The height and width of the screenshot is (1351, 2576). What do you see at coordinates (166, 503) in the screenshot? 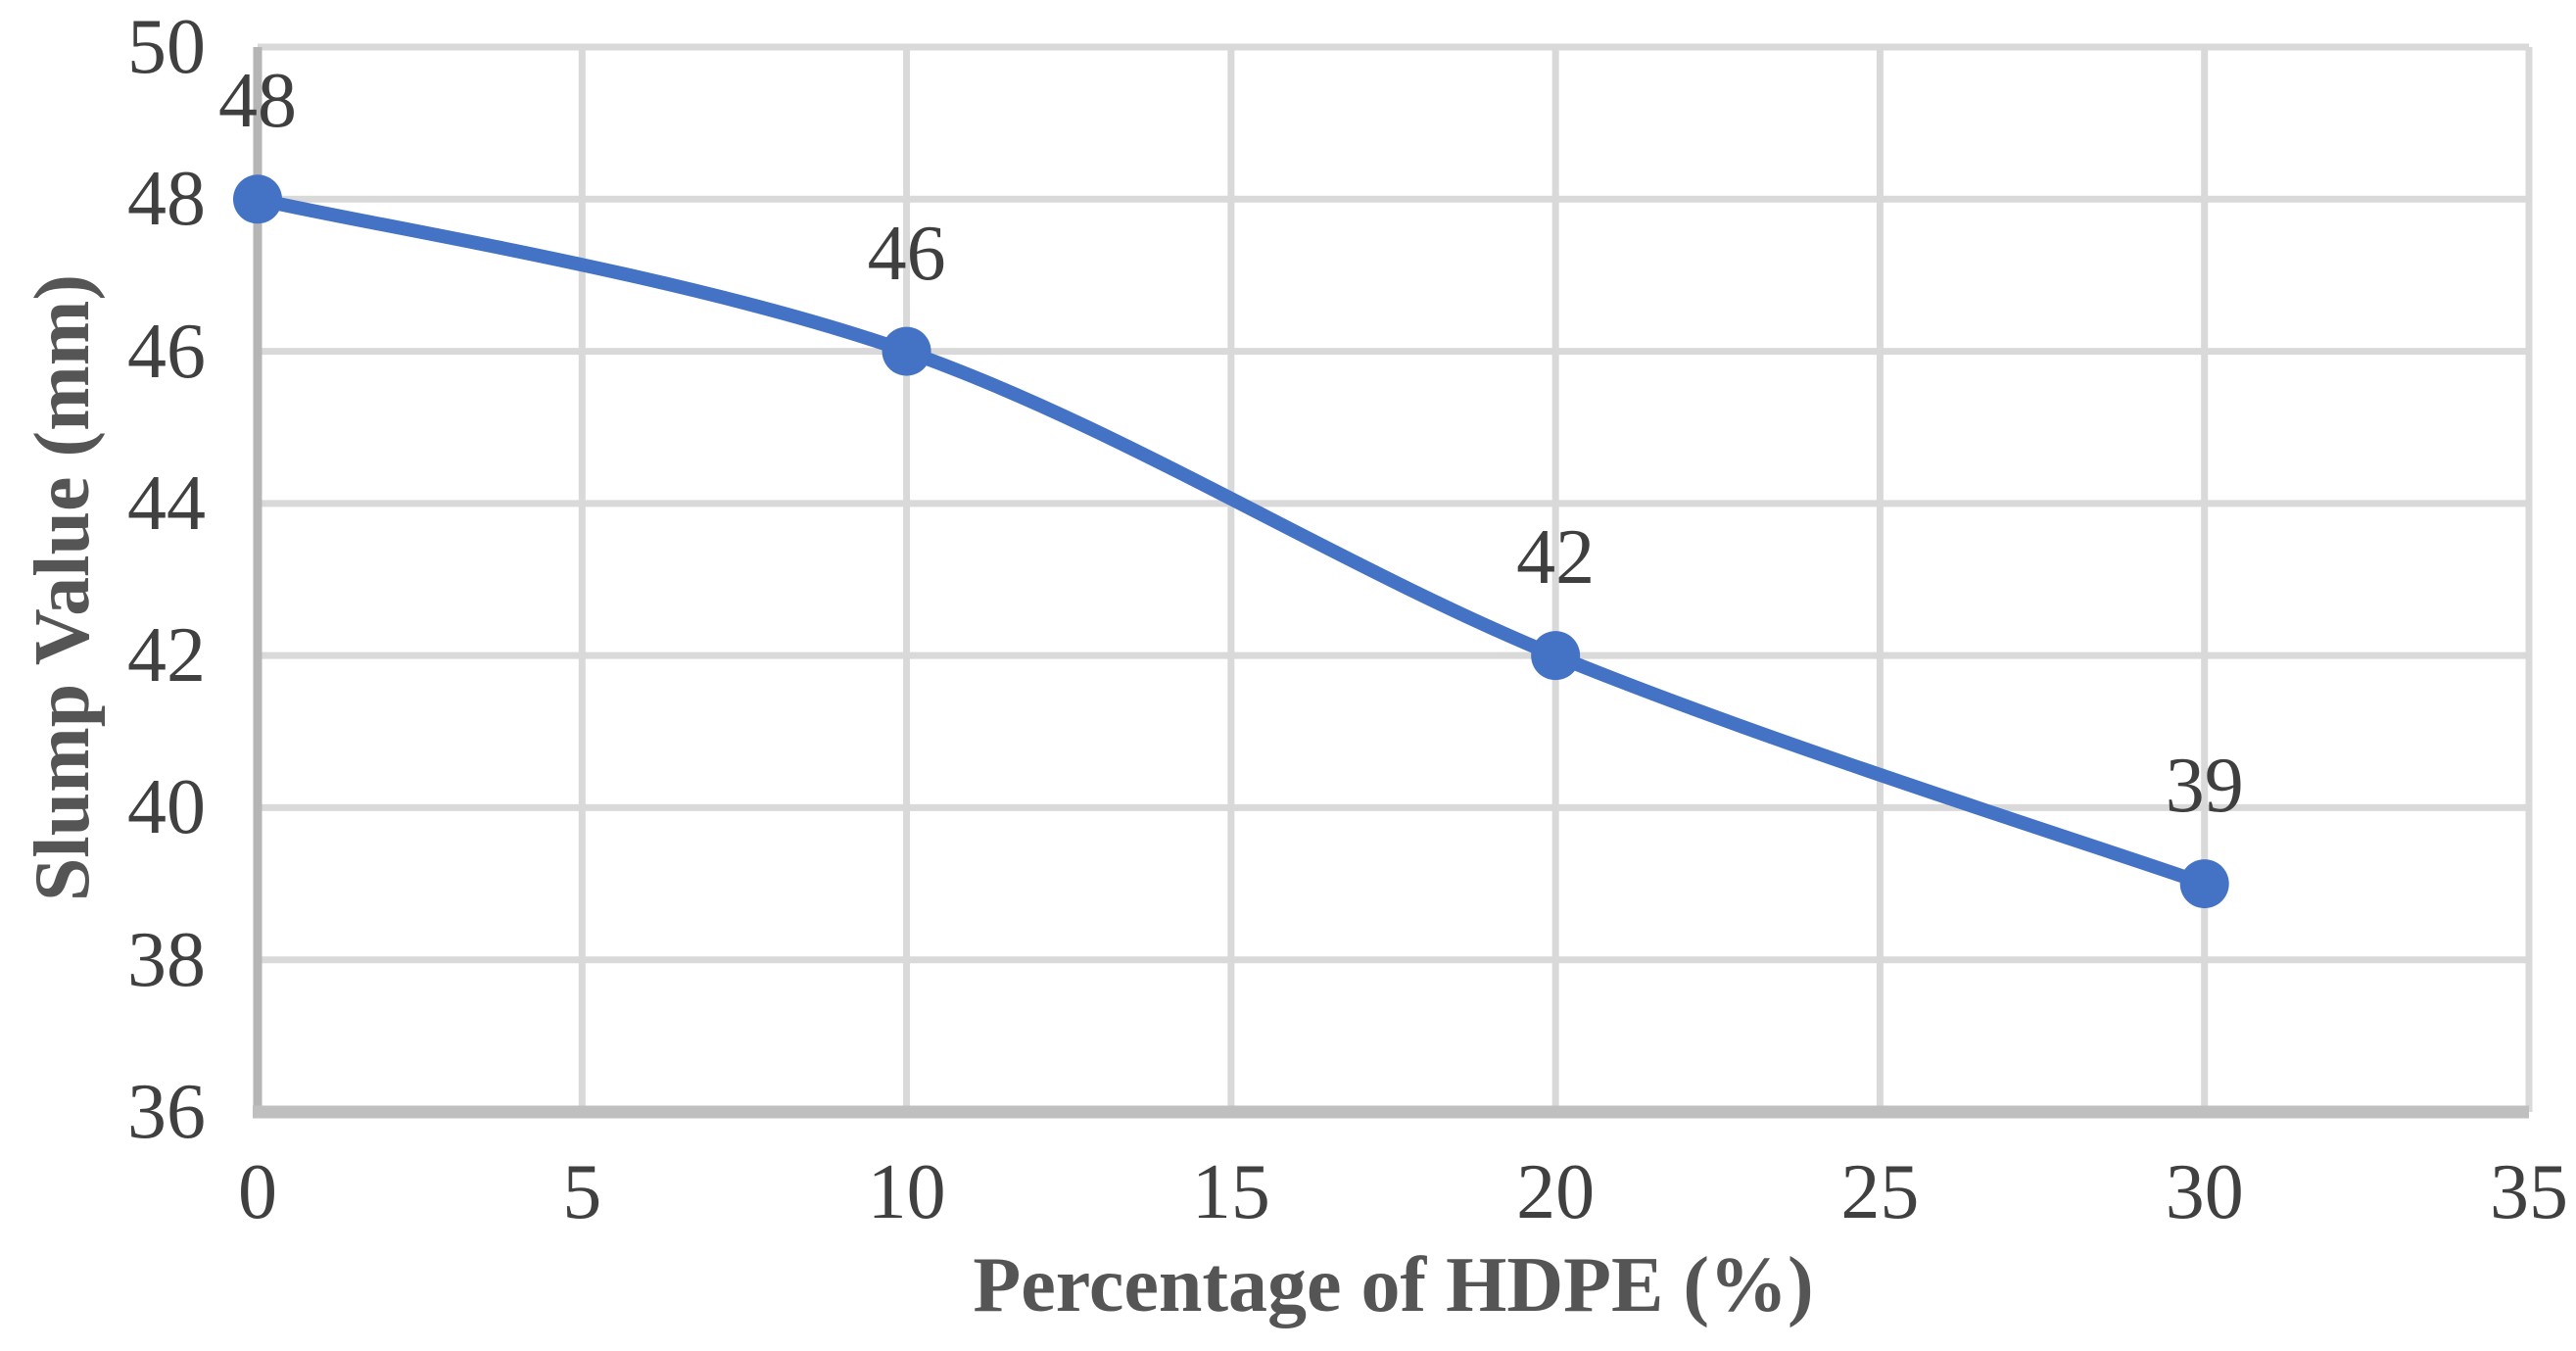
I see `y-tick-label: 44` at bounding box center [166, 503].